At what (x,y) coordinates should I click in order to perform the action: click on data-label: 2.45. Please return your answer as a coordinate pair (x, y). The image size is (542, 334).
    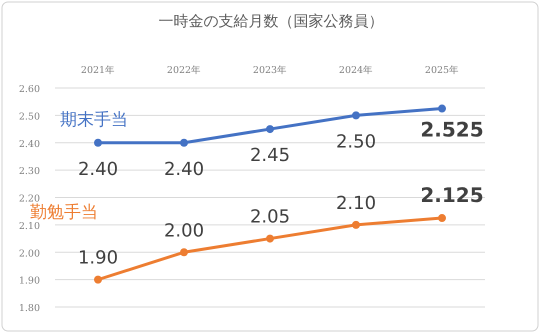
    Looking at the image, I should click on (270, 155).